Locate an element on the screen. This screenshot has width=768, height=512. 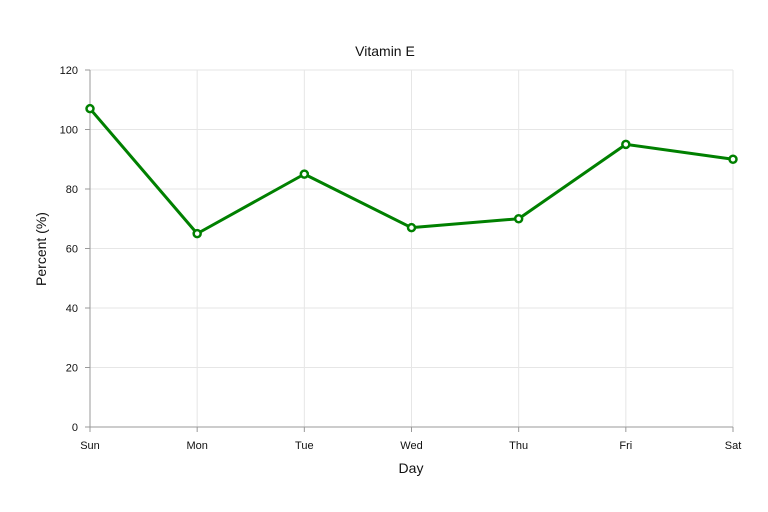
x-tick-label: Sun is located at coordinates (90, 446).